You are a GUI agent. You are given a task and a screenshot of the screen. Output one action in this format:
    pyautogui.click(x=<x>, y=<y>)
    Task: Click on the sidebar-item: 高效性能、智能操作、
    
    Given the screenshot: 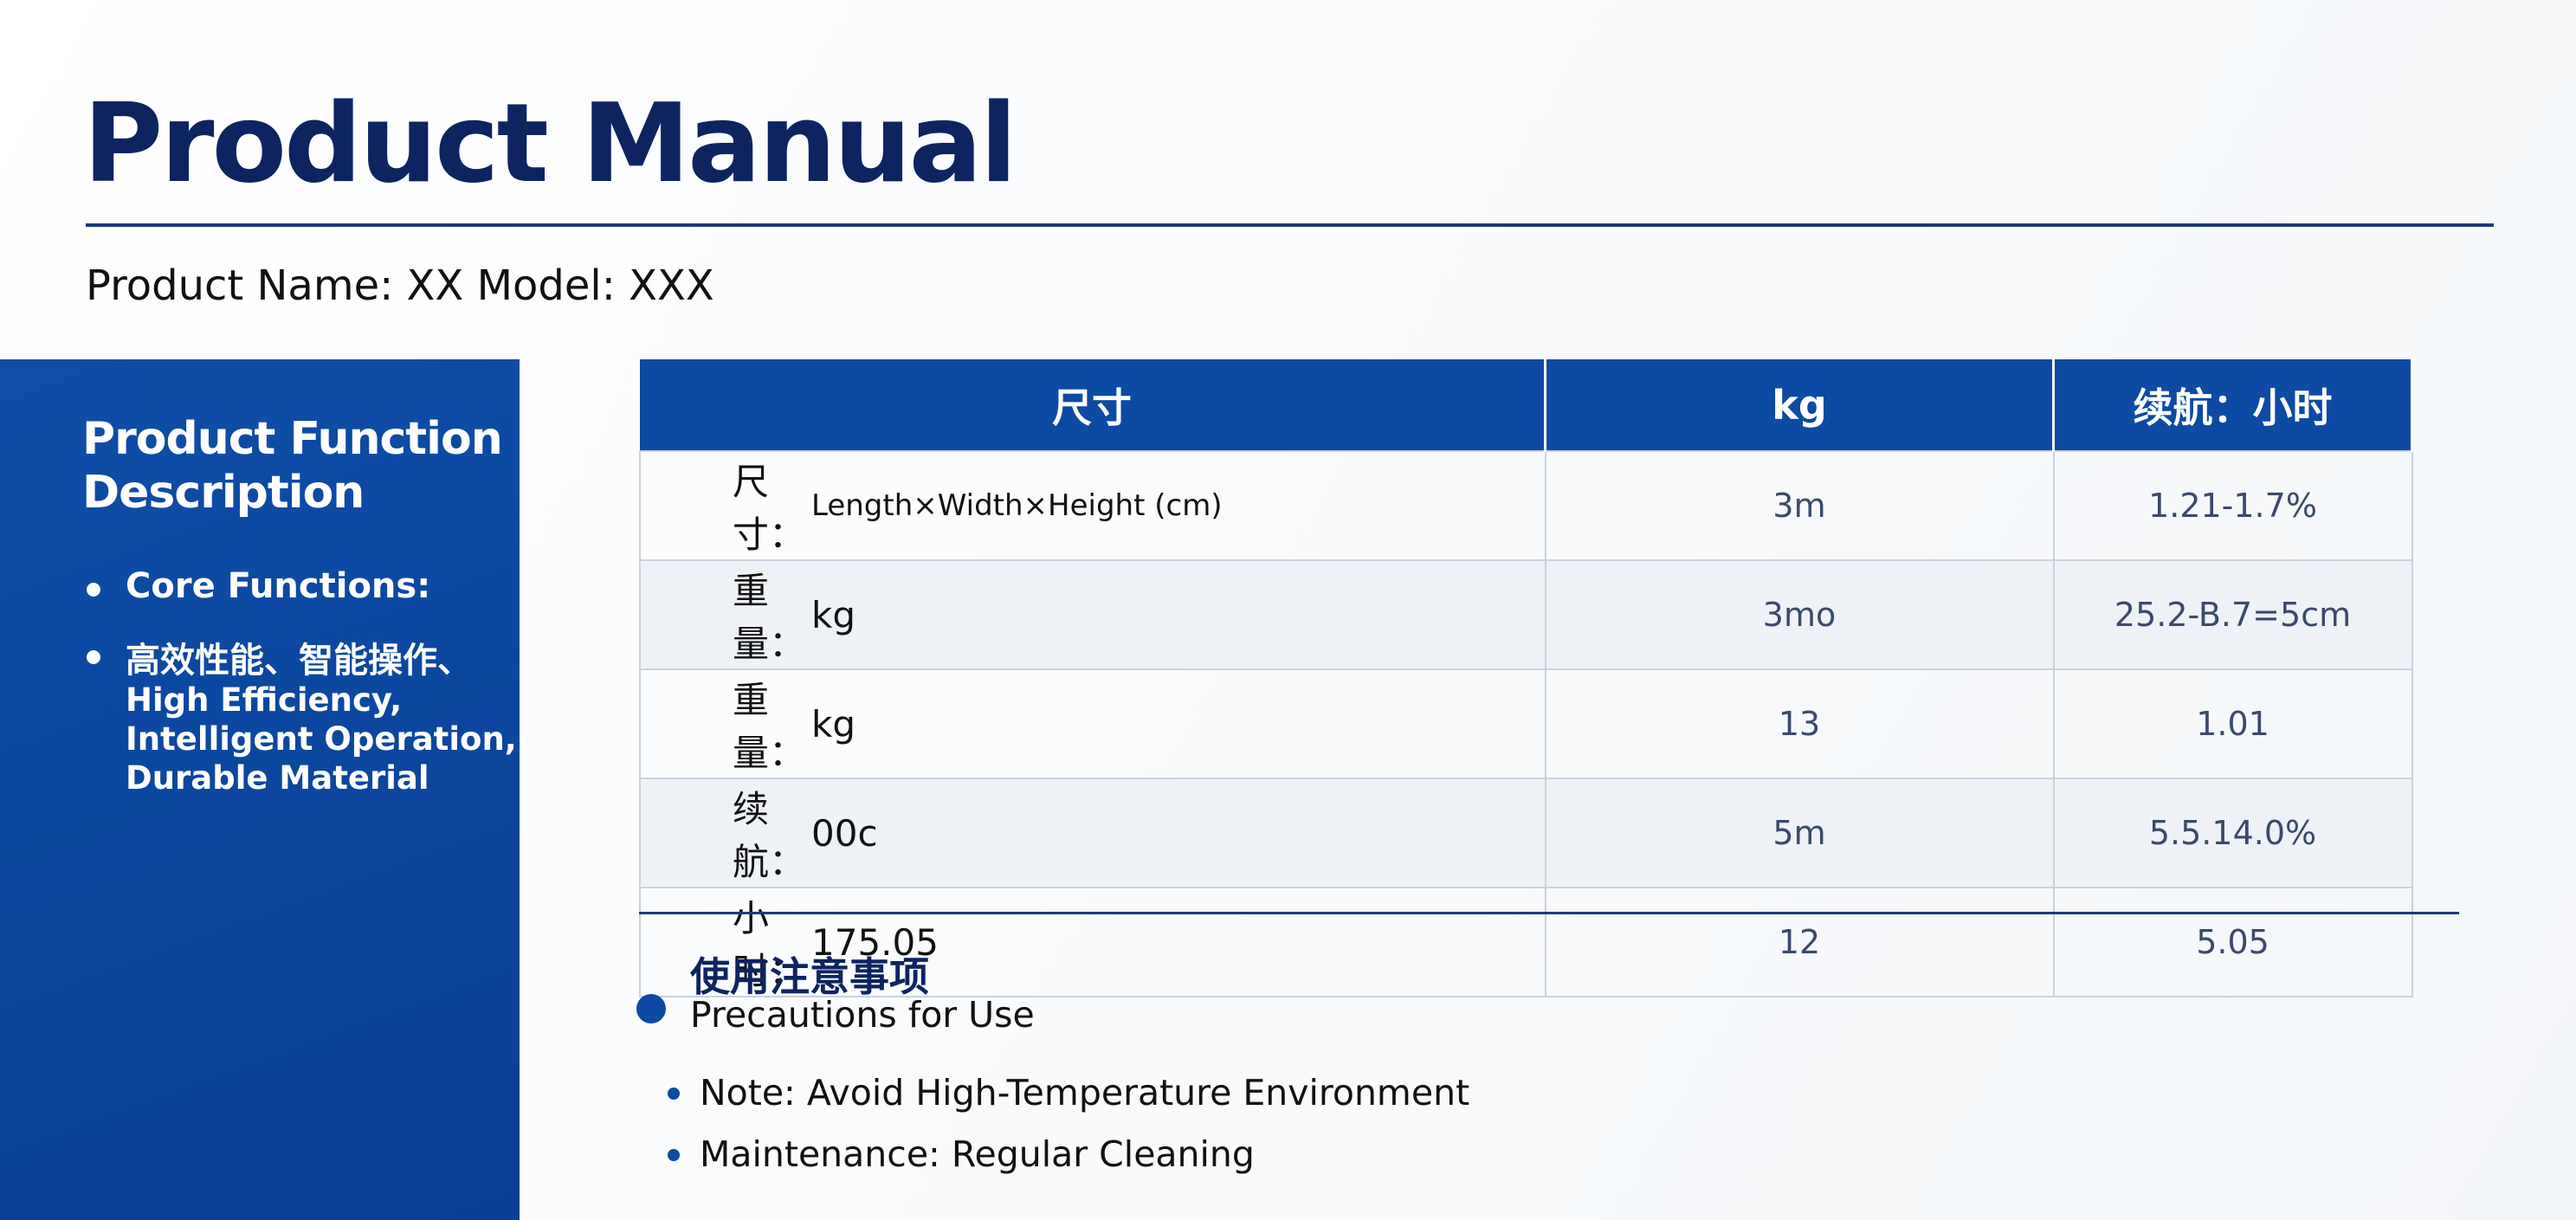 What is the action you would take?
    pyautogui.click(x=299, y=661)
    